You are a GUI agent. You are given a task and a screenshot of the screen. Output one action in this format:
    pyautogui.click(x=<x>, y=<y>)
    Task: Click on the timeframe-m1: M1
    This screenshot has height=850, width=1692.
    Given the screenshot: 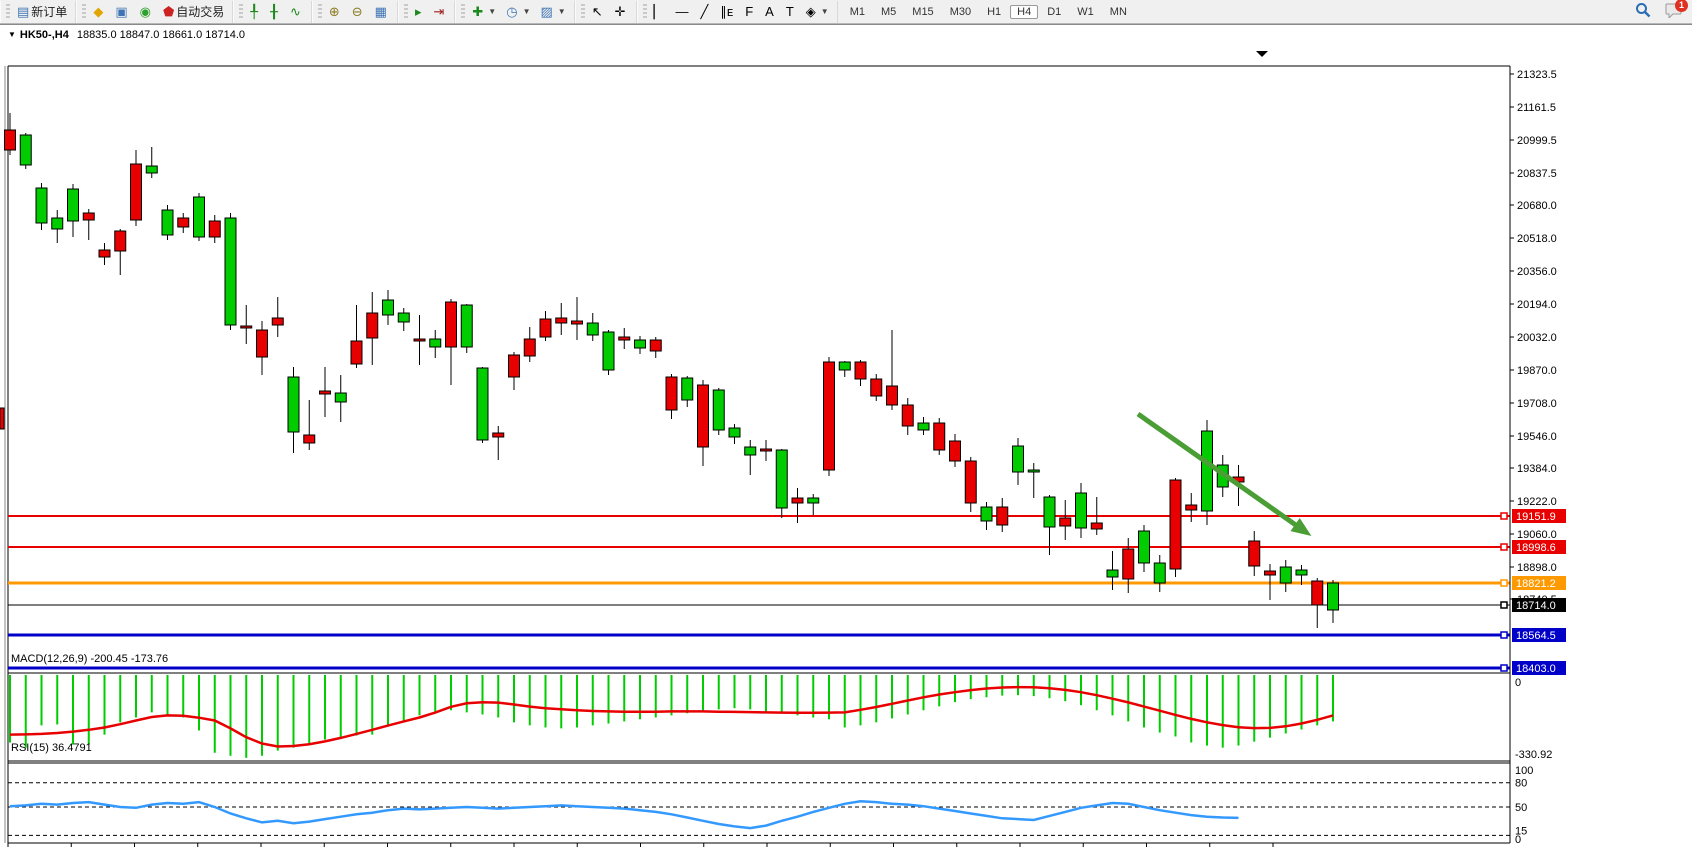 What is the action you would take?
    pyautogui.click(x=857, y=11)
    